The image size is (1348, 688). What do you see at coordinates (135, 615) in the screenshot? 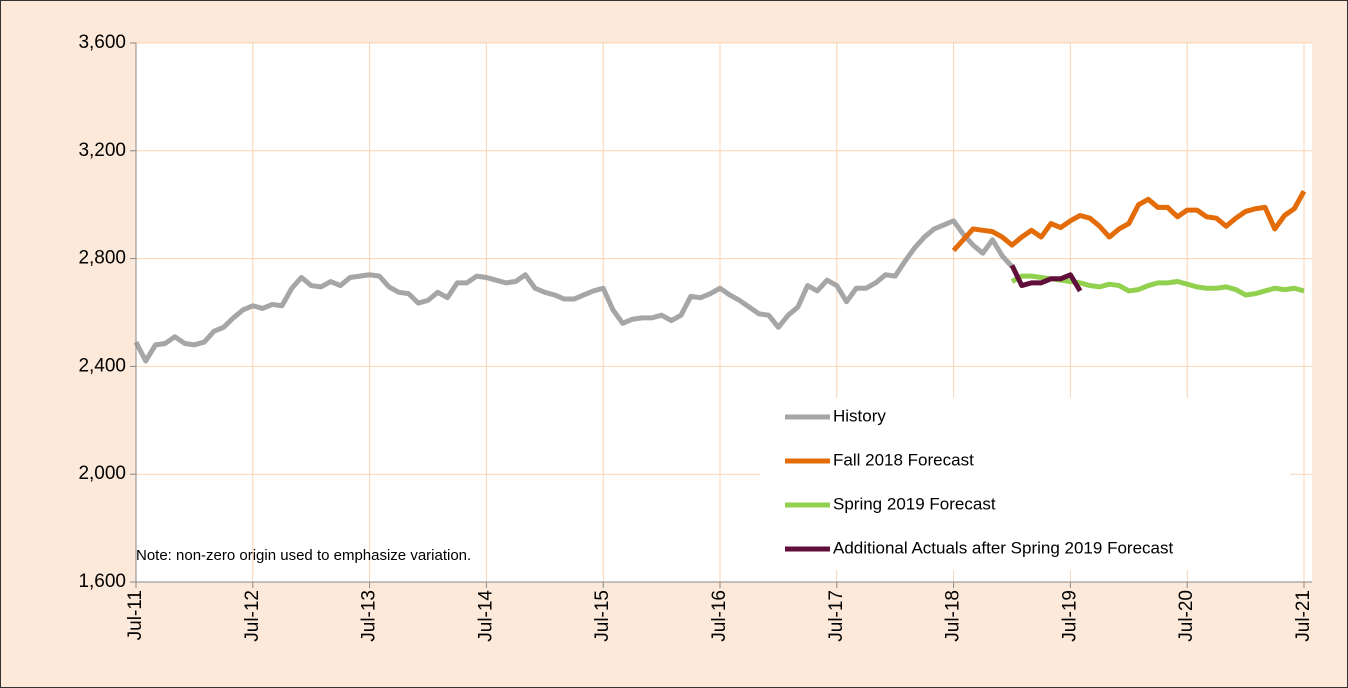
I see `x-tick-label: Jul-11` at bounding box center [135, 615].